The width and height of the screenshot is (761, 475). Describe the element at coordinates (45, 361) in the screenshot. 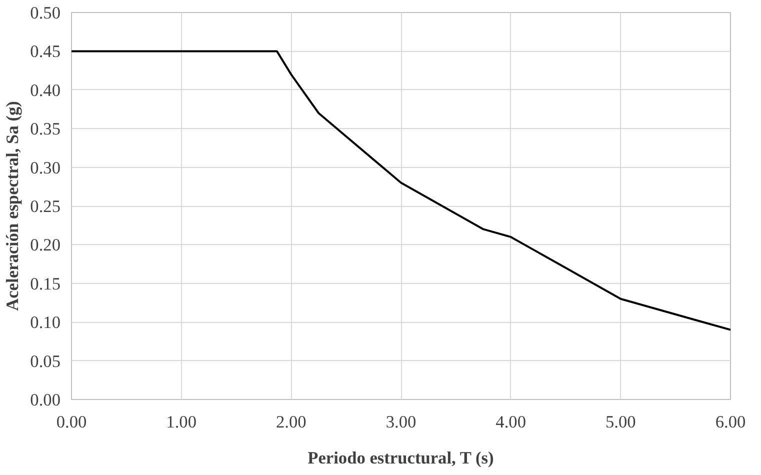

I see `y-tick-label: 0.05` at that location.